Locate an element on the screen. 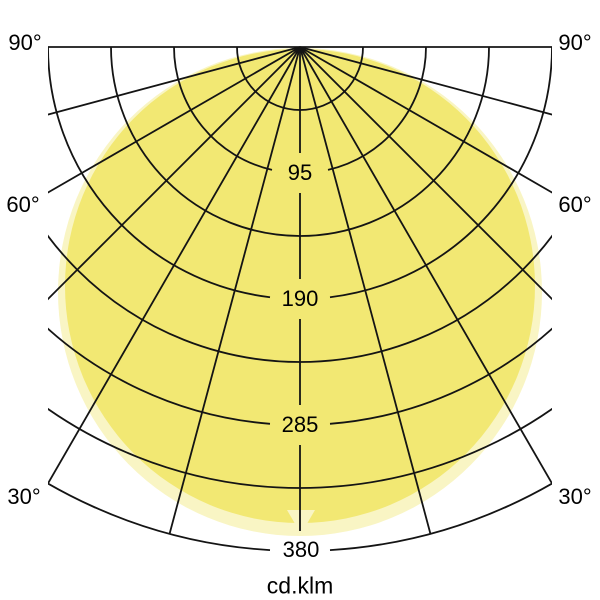 This screenshot has height=600, width=600. angle-label-left-30: 30° is located at coordinates (24, 496).